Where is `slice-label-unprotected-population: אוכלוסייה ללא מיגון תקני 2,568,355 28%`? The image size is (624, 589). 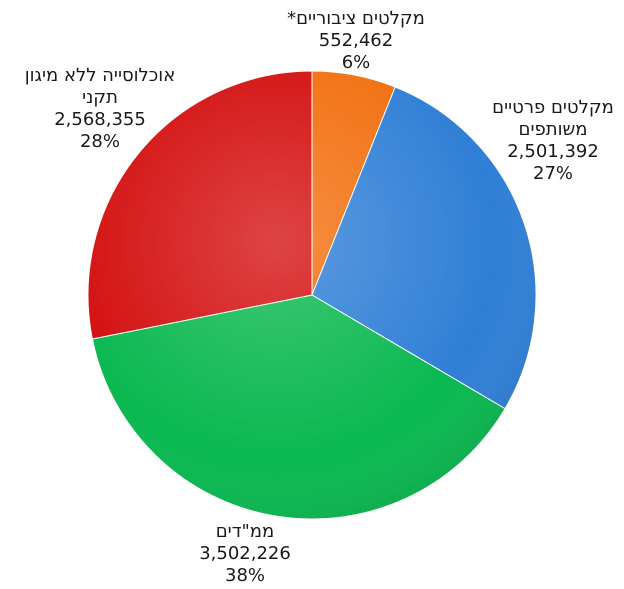
slice-label-unprotected-population: אוכלוסייה ללא מיגון תקני 2,568,355 28% is located at coordinates (100, 109).